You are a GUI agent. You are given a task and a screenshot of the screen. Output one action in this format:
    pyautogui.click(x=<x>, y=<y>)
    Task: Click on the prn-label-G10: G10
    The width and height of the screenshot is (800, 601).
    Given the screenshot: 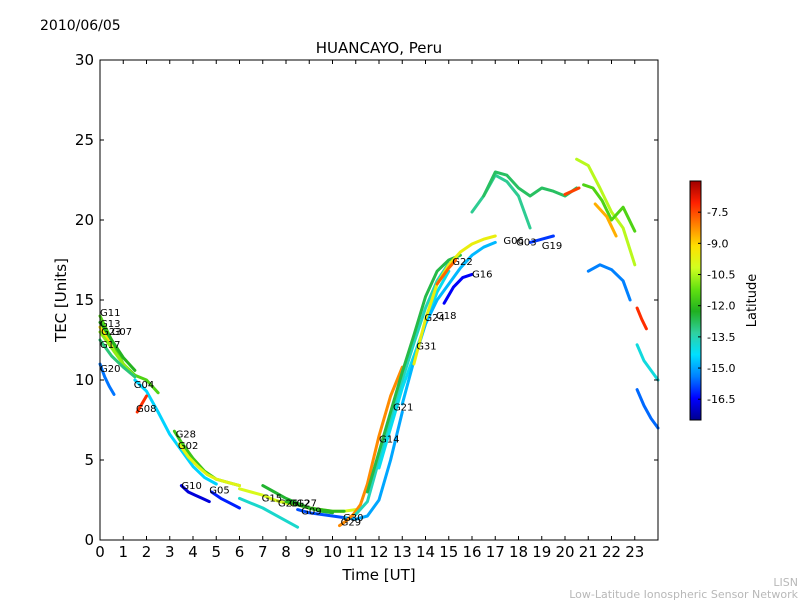 What is the action you would take?
    pyautogui.click(x=191, y=486)
    